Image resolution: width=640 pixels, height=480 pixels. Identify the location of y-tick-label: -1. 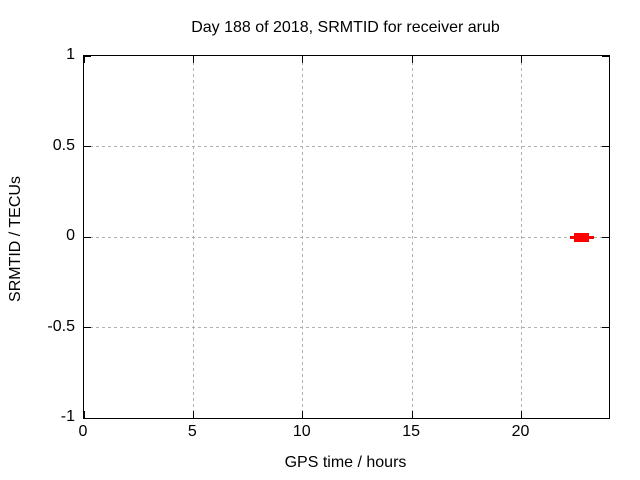
(67, 416).